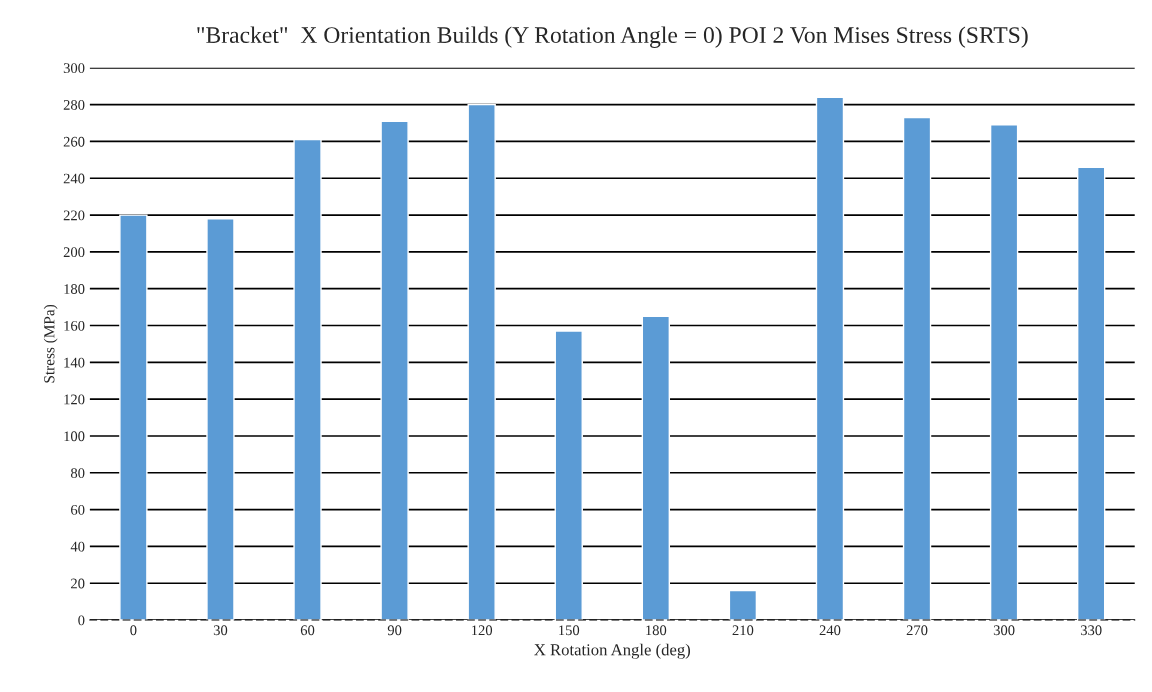  I want to click on x-tick-label: 330, so click(1091, 630).